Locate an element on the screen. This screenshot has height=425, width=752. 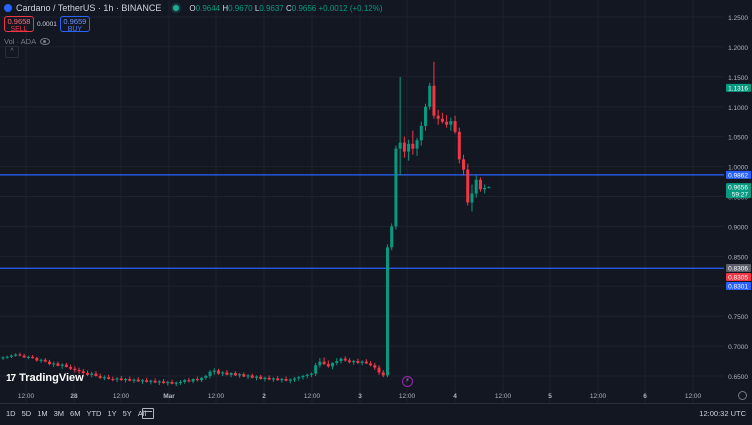
price-tick-label: 1.1000 is located at coordinates (738, 108).